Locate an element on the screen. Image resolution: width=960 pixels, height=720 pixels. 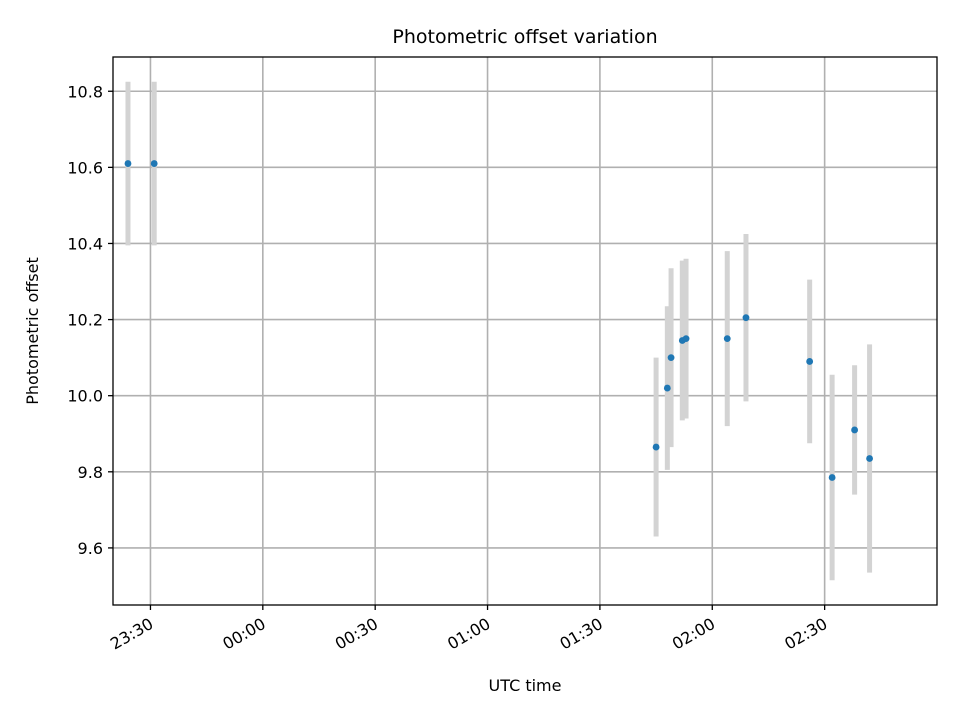
x-axis-label: UTC time is located at coordinates (525, 685).